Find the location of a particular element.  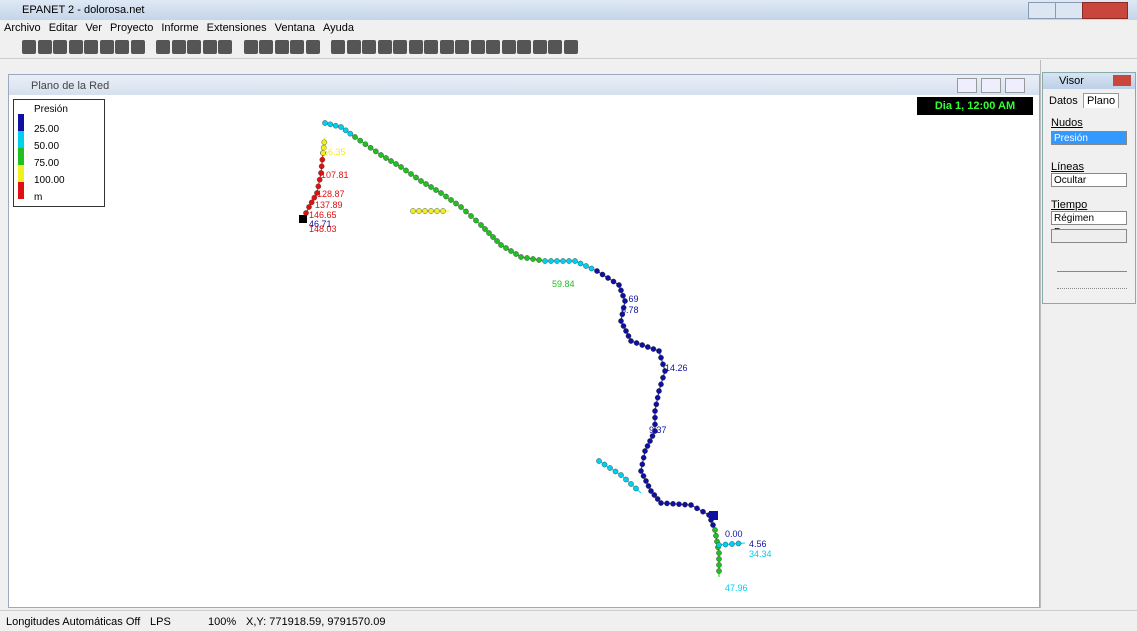

menu-item: Editar is located at coordinates (63, 28).